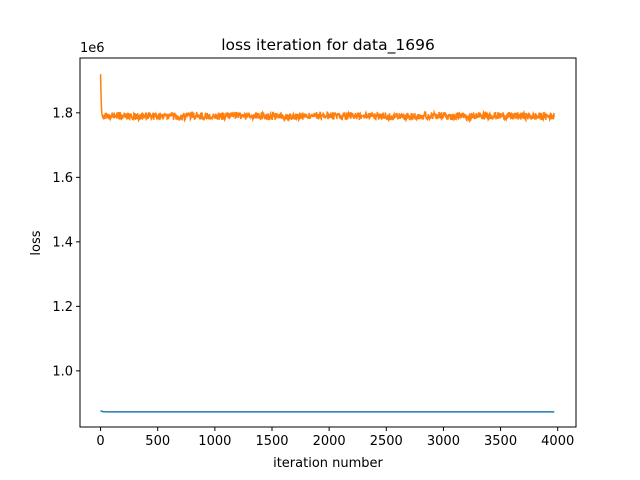  I want to click on x-axis-ticks: 0 500 1000 1500 2000 2500 3000 3500 4000, so click(335, 438).